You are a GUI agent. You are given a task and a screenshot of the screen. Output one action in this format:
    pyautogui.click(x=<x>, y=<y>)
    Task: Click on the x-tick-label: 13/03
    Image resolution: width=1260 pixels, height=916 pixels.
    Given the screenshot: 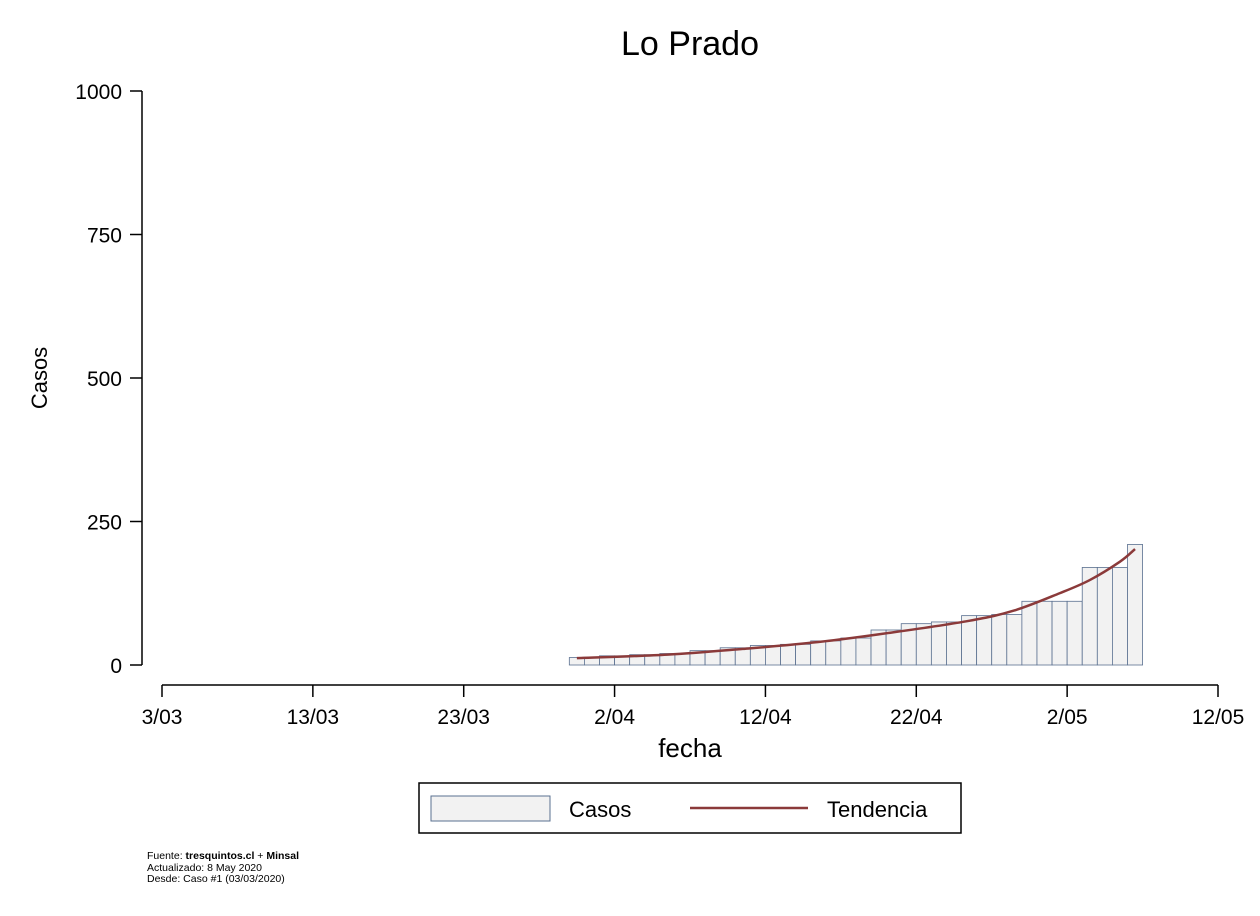 What is the action you would take?
    pyautogui.click(x=313, y=717)
    